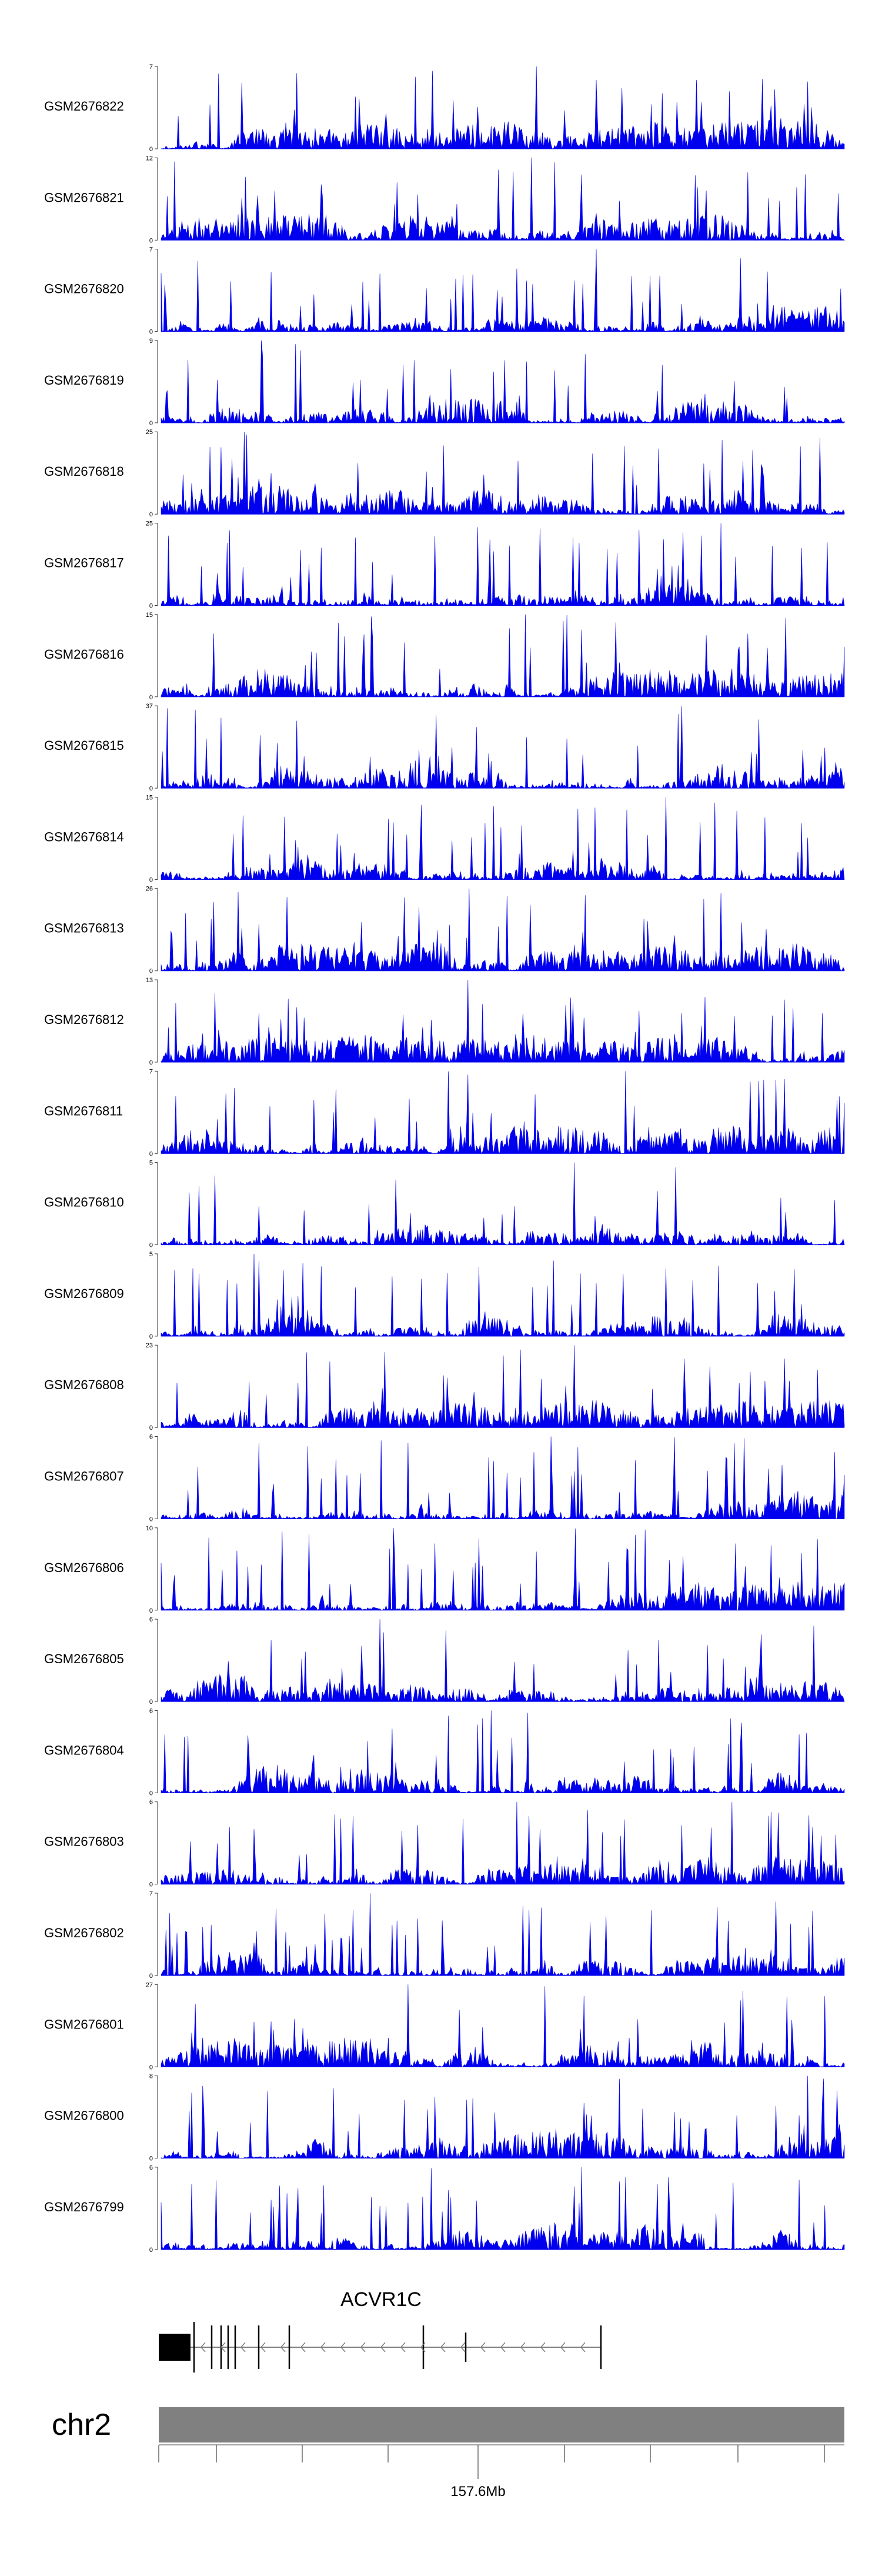  I want to click on track-GSM2676799: GSM2676799 6 0, so click(444, 2209).